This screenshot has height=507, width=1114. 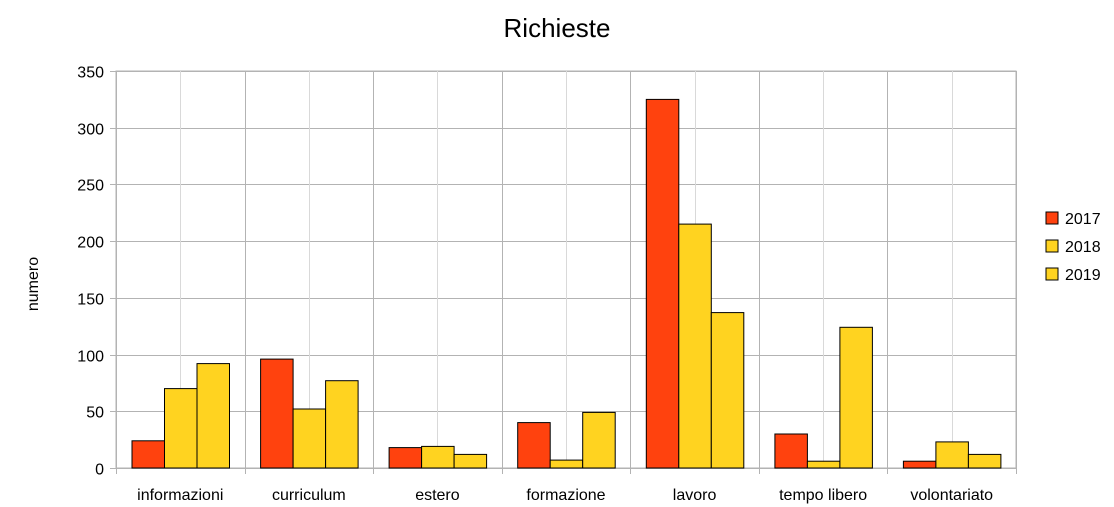 I want to click on x-tick-label: volontariato, so click(x=951, y=495).